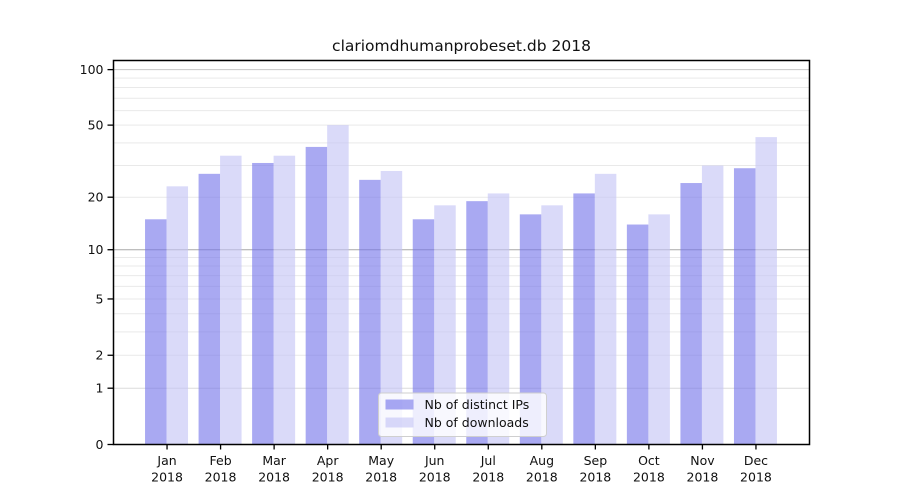  Describe the element at coordinates (766, 291) in the screenshot. I see `bar-downloads-dec` at that location.